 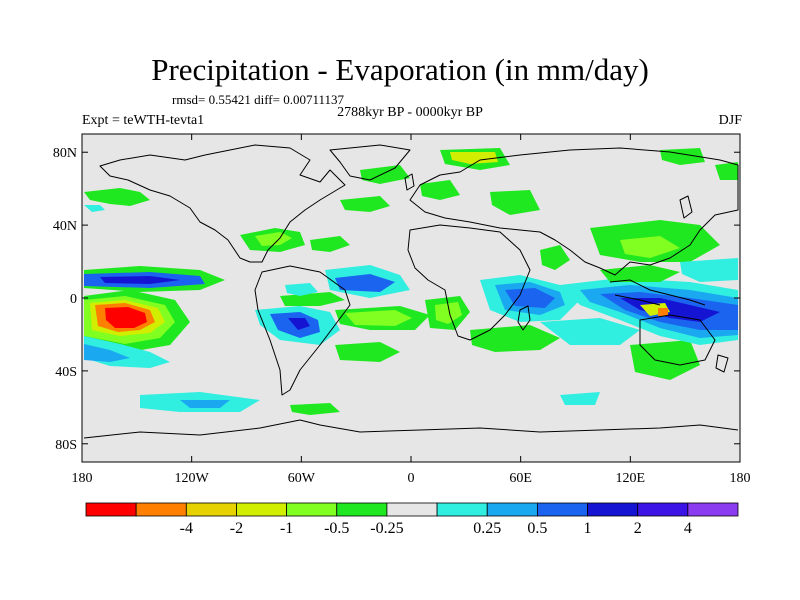 What do you see at coordinates (302, 478) in the screenshot?
I see `lon-tick-label: 60W` at bounding box center [302, 478].